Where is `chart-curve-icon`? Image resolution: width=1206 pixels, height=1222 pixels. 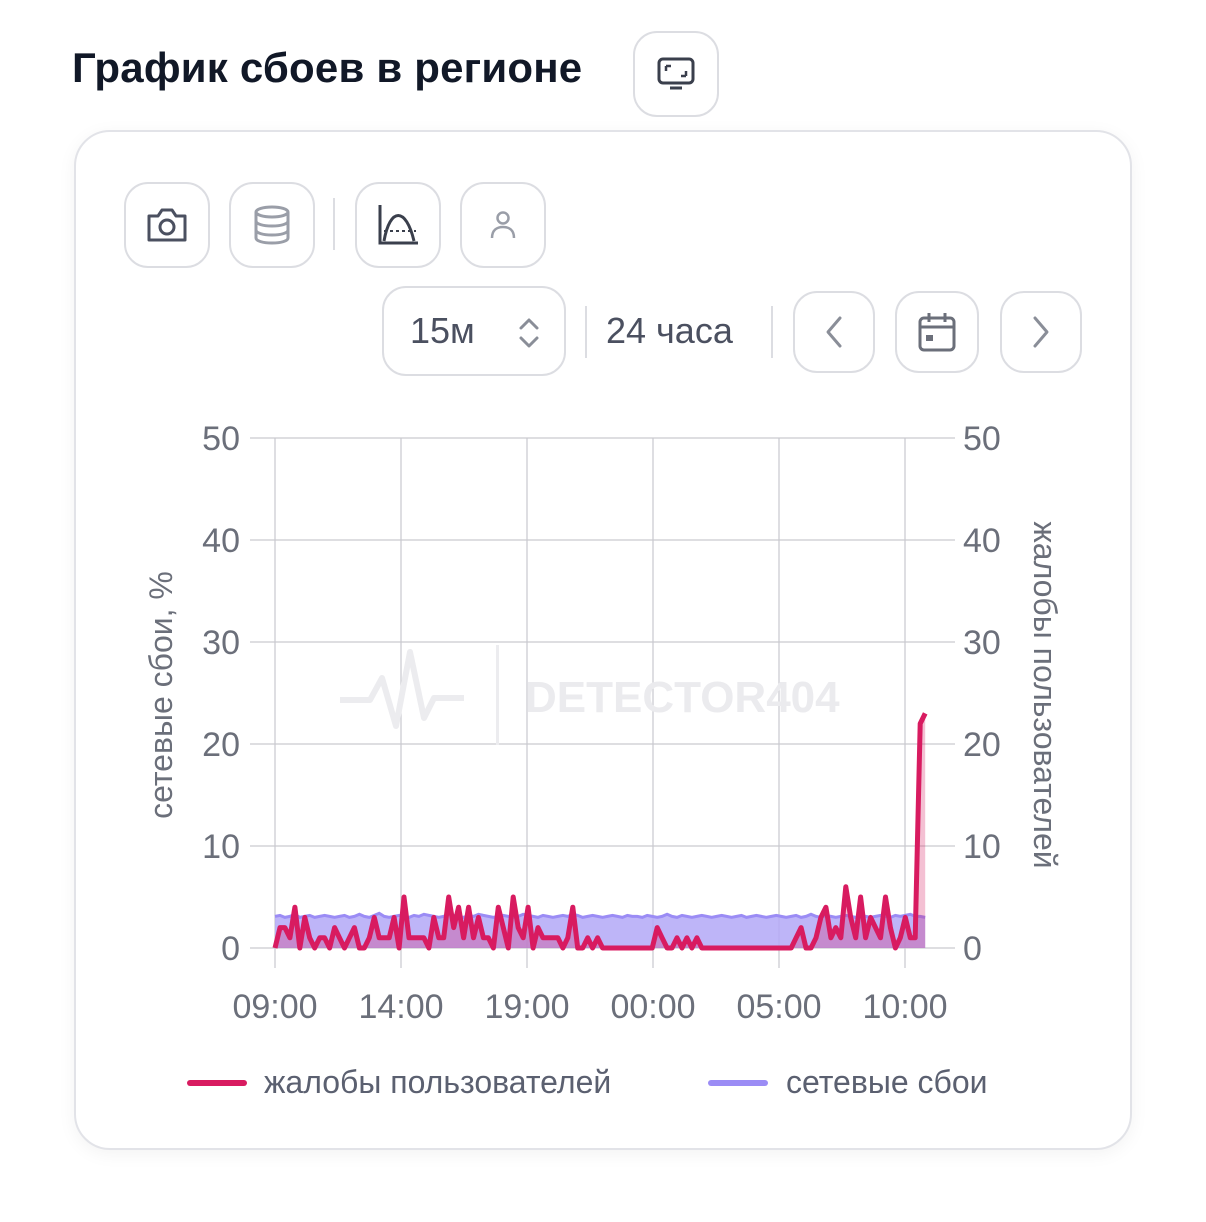 chart-curve-icon is located at coordinates (398, 225).